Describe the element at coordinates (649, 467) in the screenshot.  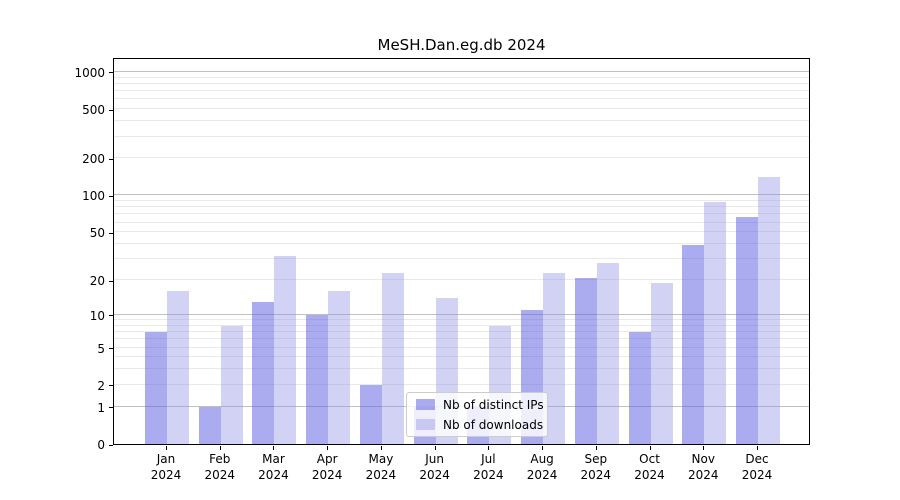
I see `x-tick-label: Oct 2024` at that location.